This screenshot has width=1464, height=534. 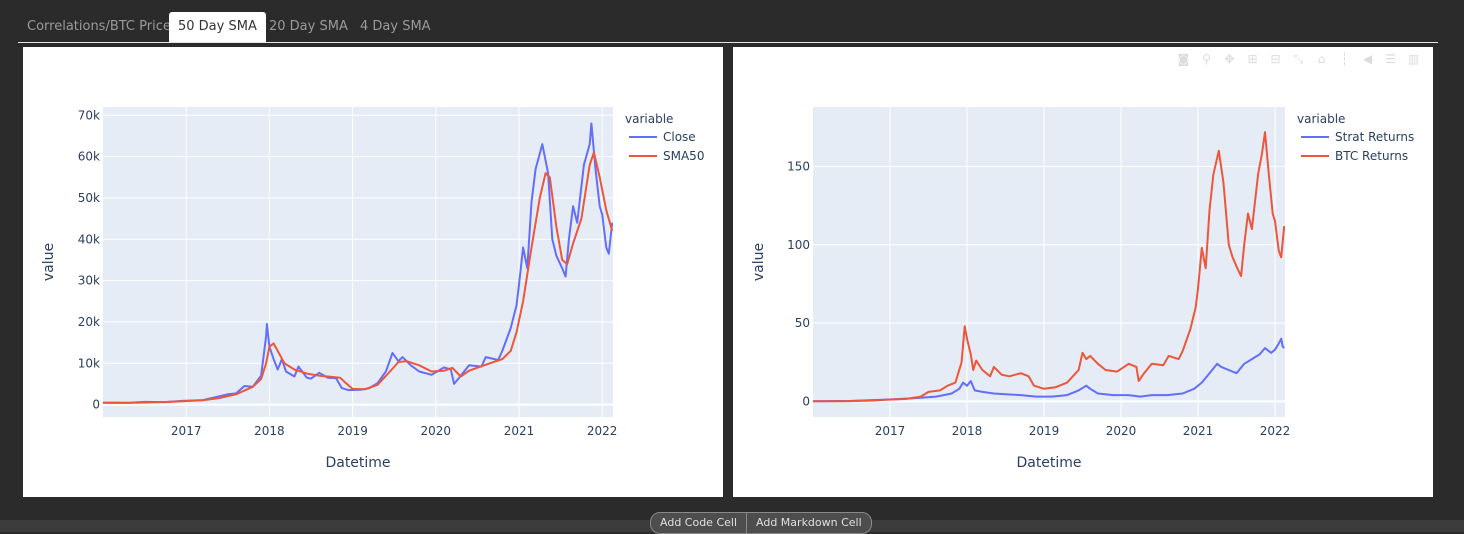 What do you see at coordinates (1390, 59) in the screenshot?
I see `hover-compare-icon: ☰` at bounding box center [1390, 59].